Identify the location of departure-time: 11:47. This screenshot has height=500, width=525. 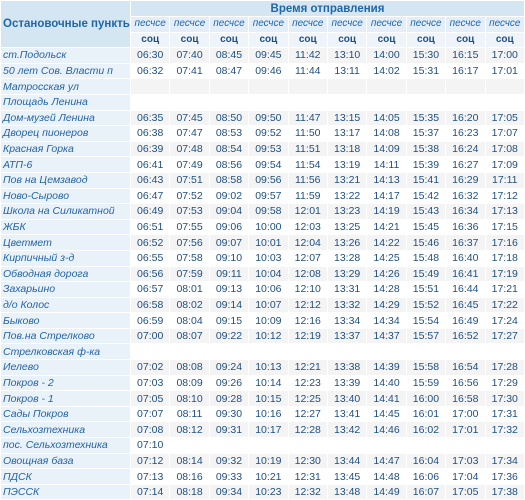
(307, 118).